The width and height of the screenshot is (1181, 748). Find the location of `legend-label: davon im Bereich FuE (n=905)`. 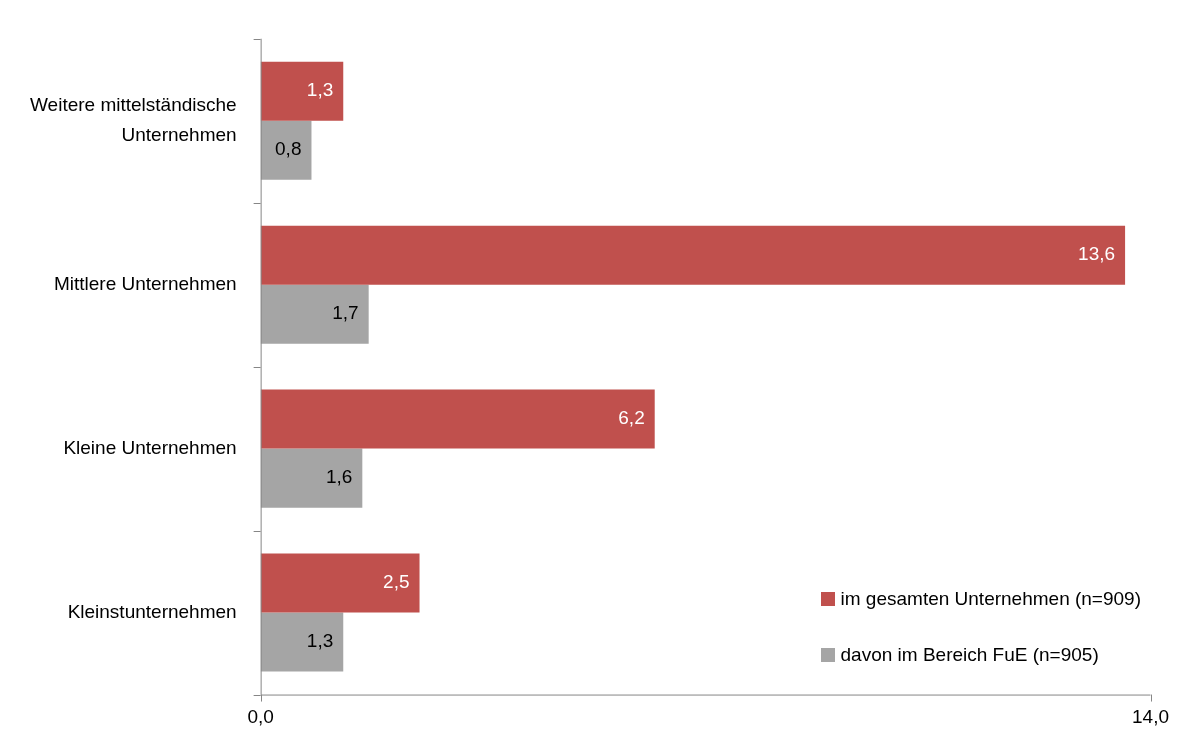

legend-label: davon im Bereich FuE (n=905) is located at coordinates (969, 655).